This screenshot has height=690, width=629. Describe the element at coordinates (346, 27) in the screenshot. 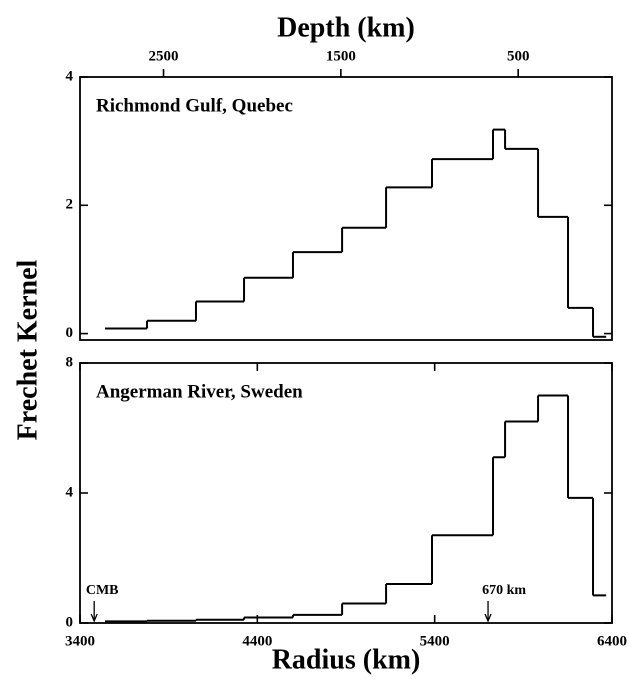

I see `top-axis-label: Depth (km)` at that location.